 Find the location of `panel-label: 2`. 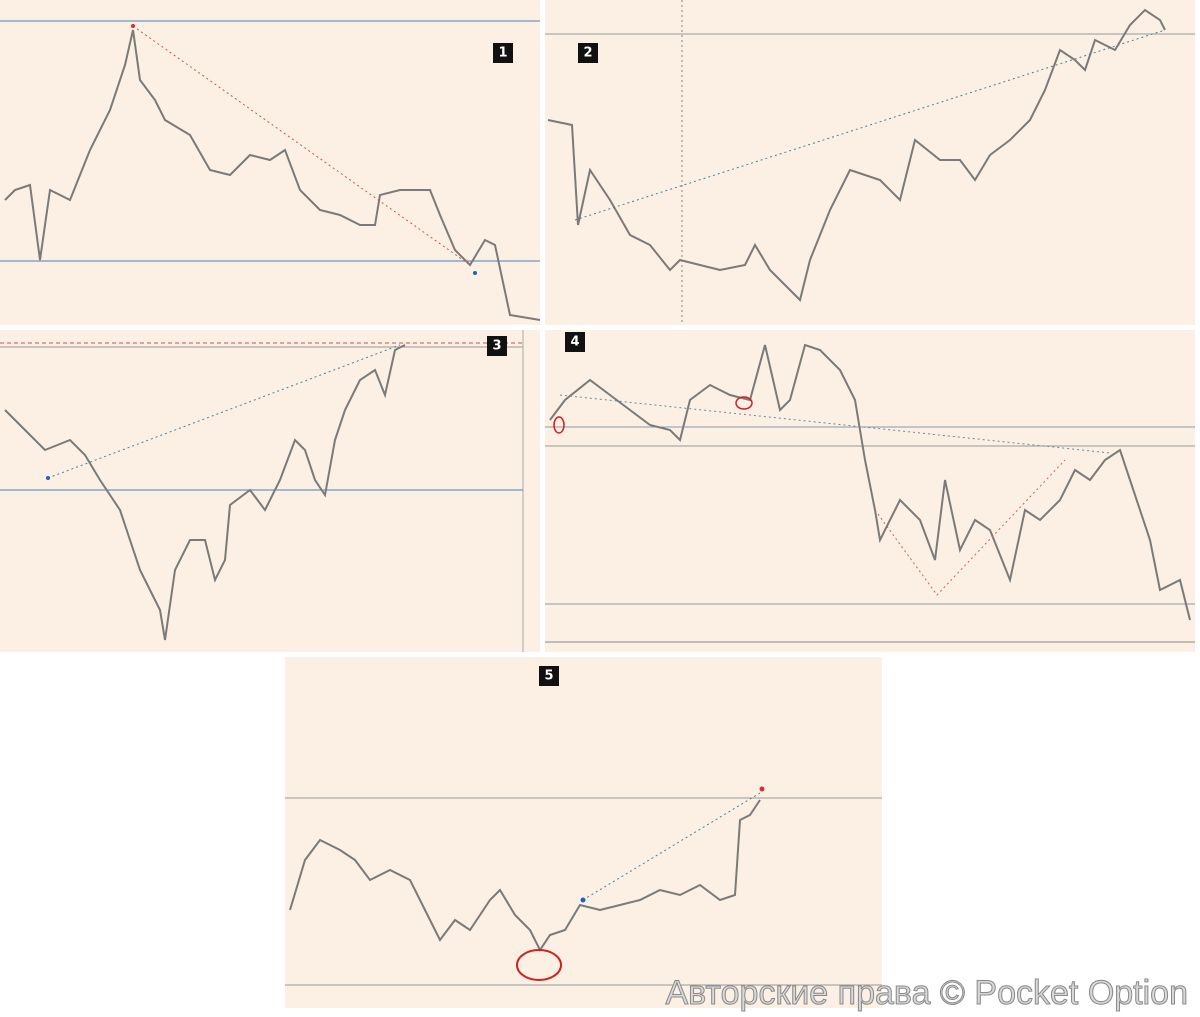

panel-label: 2 is located at coordinates (587, 53).